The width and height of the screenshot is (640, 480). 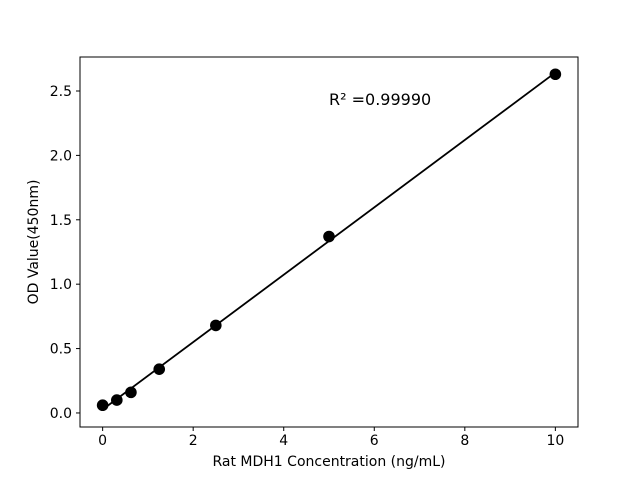 I want to click on x-tick-label: 2, so click(x=193, y=441).